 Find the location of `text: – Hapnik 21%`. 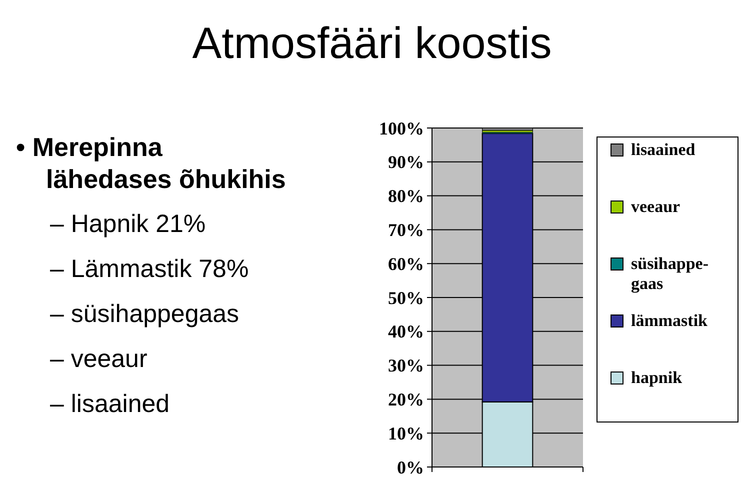

text: – Hapnik 21% is located at coordinates (128, 224).